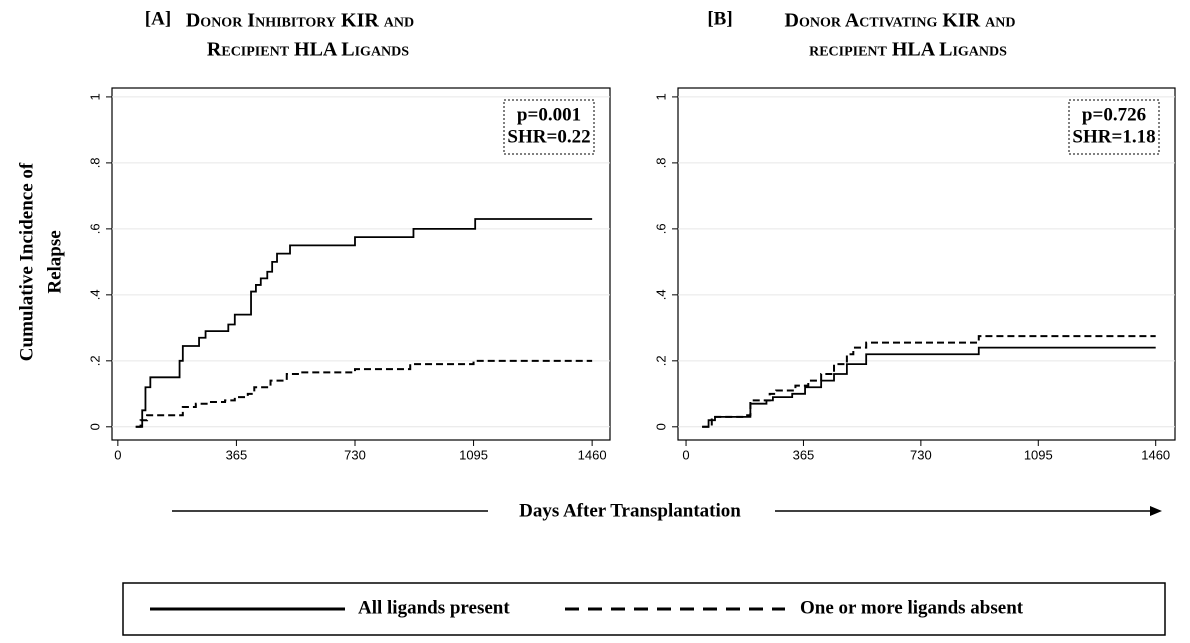  What do you see at coordinates (900, 21) in the screenshot?
I see `chart-title: Donor Activating KIR and` at bounding box center [900, 21].